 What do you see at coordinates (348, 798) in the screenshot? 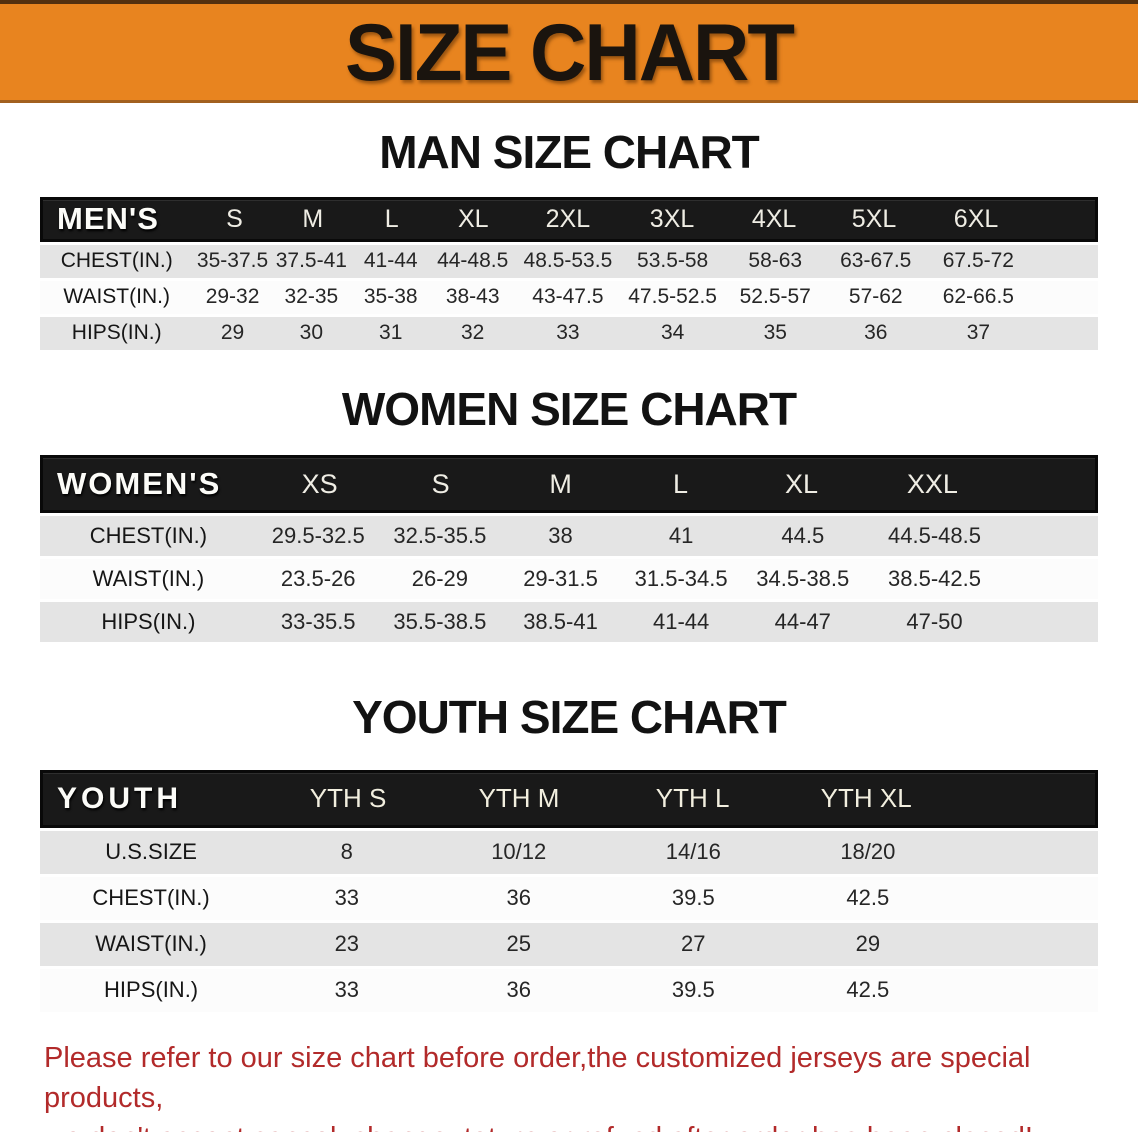
I see `size-column-header: YTH S` at bounding box center [348, 798].